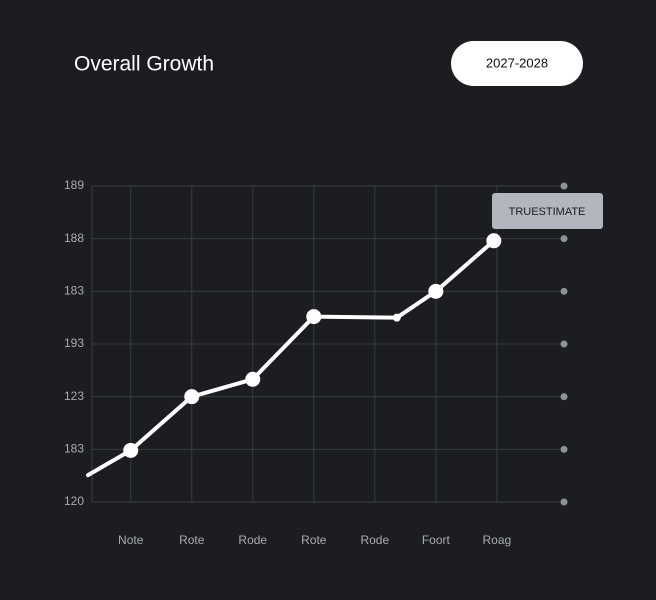 The height and width of the screenshot is (600, 656). What do you see at coordinates (74, 343) in the screenshot?
I see `y-tick-label: 193` at bounding box center [74, 343].